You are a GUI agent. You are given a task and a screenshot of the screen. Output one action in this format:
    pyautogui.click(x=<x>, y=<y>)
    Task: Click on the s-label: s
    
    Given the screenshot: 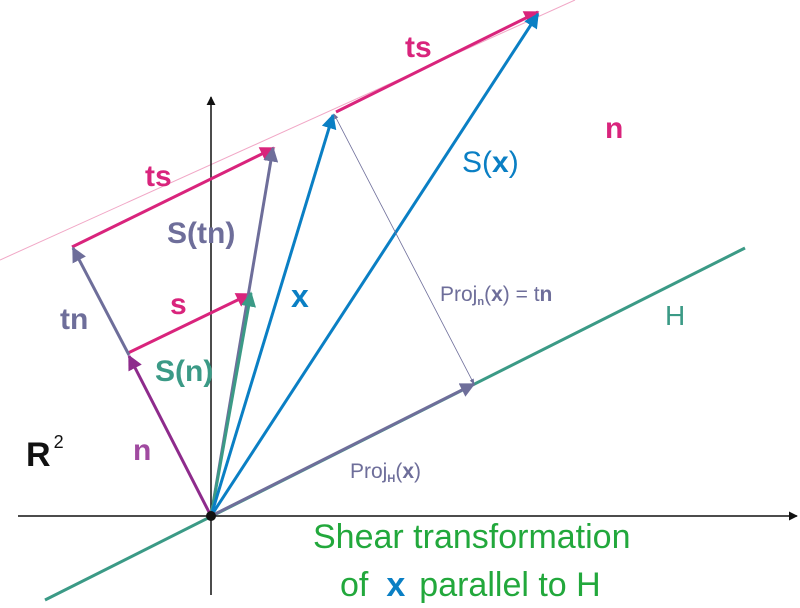 What is the action you would take?
    pyautogui.click(x=178, y=304)
    